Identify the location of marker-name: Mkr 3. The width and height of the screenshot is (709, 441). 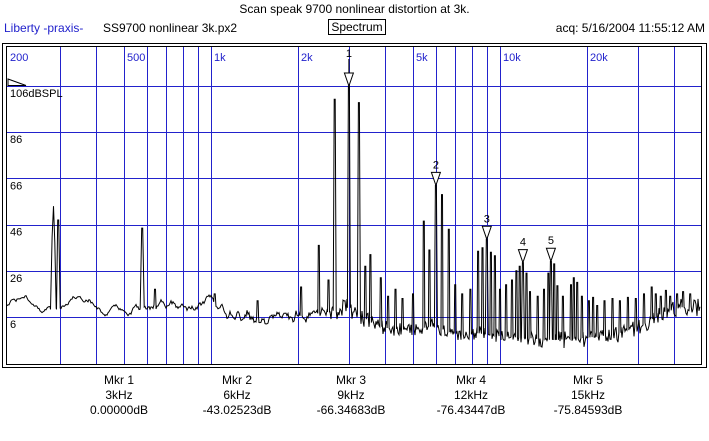
(350, 380).